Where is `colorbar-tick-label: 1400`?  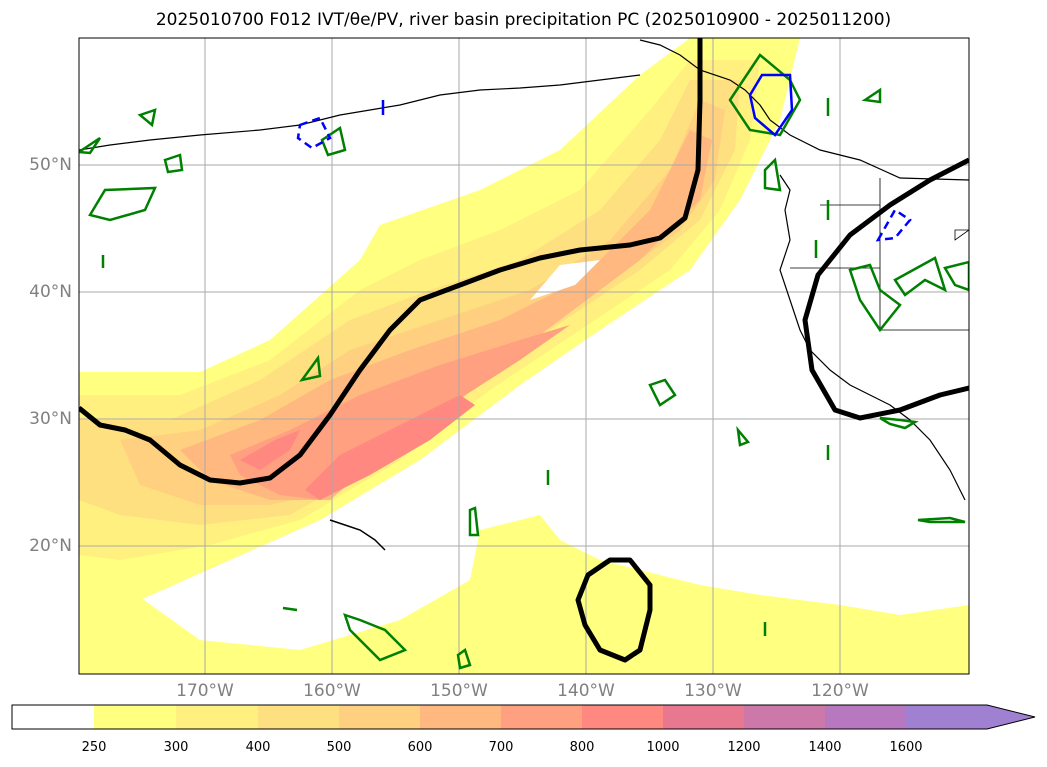
colorbar-tick-label: 1400 is located at coordinates (825, 747).